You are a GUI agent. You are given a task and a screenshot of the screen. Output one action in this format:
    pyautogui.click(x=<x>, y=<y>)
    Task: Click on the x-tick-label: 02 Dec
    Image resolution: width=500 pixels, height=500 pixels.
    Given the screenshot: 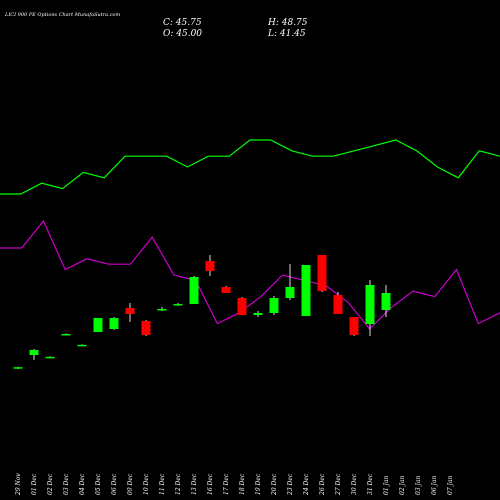 What is the action you would take?
    pyautogui.click(x=50, y=484)
    